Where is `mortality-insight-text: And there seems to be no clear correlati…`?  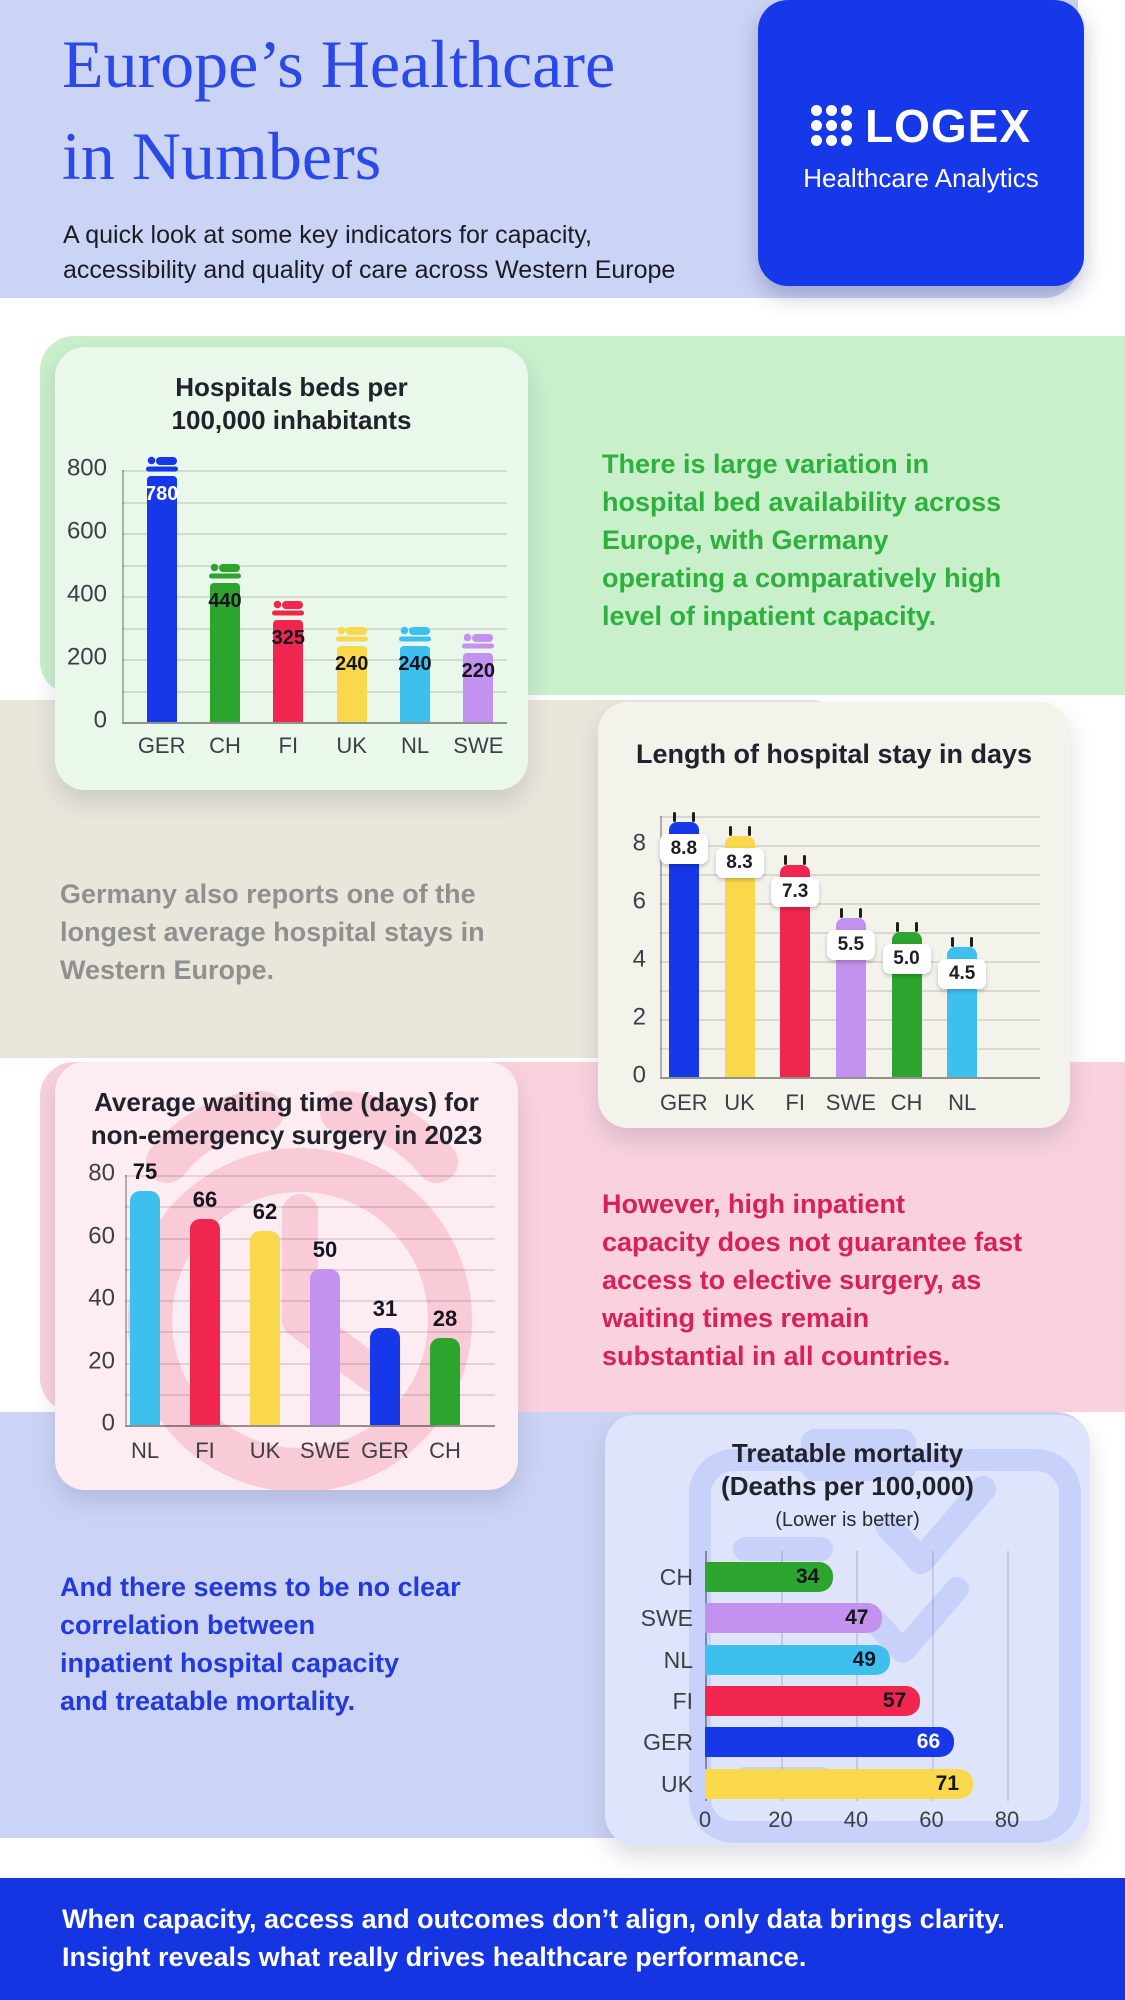 mortality-insight-text: And there seems to be no clear correlati… is located at coordinates (260, 1644).